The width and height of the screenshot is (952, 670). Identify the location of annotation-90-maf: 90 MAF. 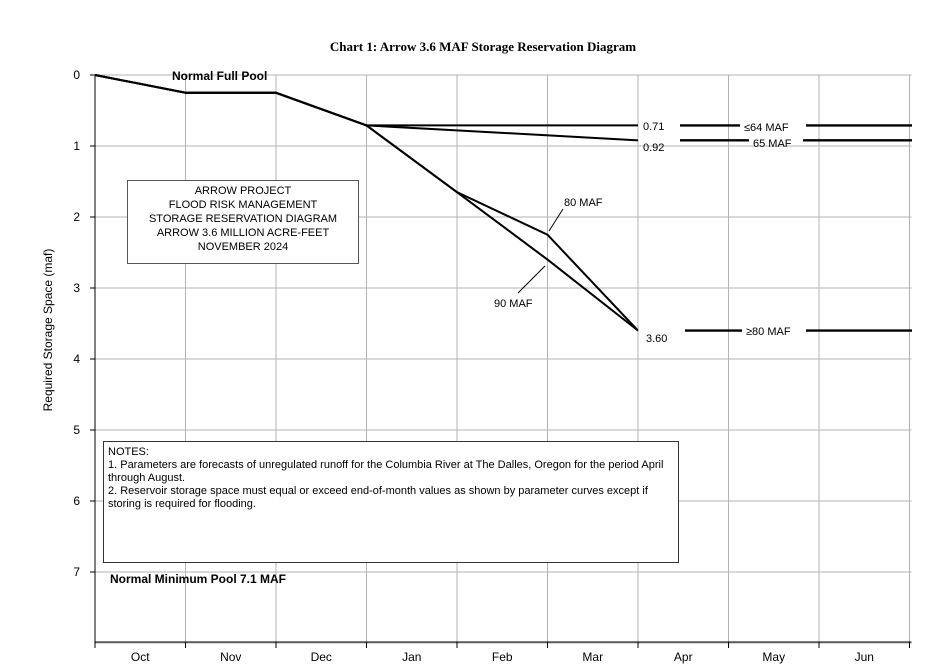
(513, 304).